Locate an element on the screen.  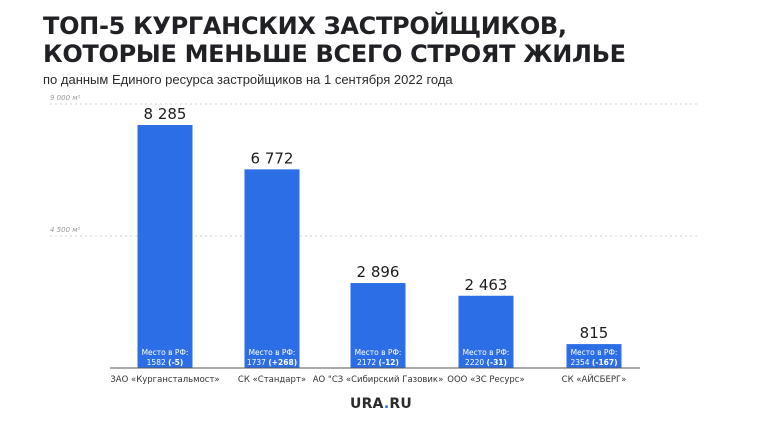
rank-change: (-5) is located at coordinates (175, 362).